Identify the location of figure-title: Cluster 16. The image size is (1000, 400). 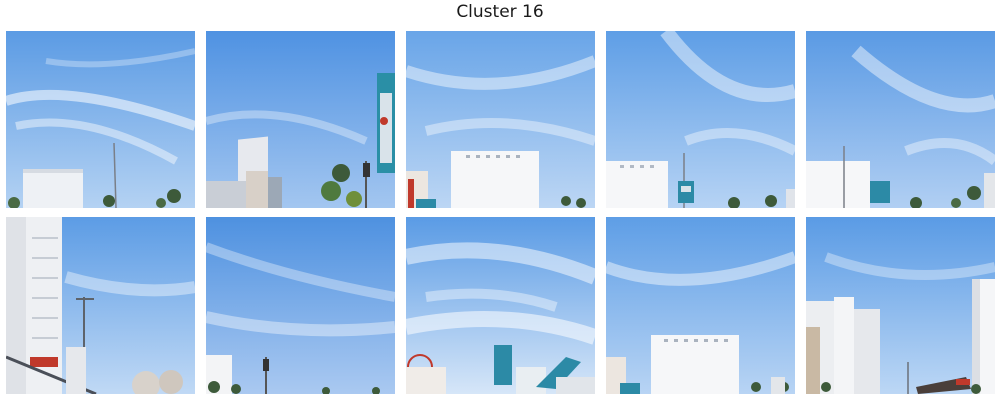
(500, 12).